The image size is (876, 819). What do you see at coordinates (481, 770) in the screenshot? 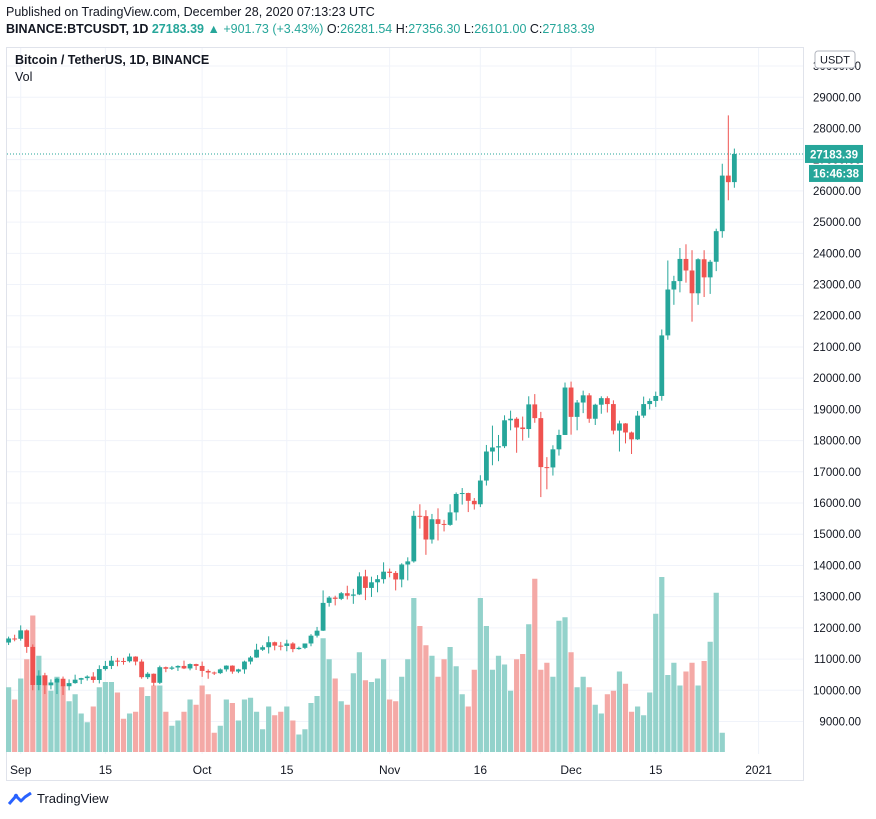
I see `time-tick-label: 16` at bounding box center [481, 770].